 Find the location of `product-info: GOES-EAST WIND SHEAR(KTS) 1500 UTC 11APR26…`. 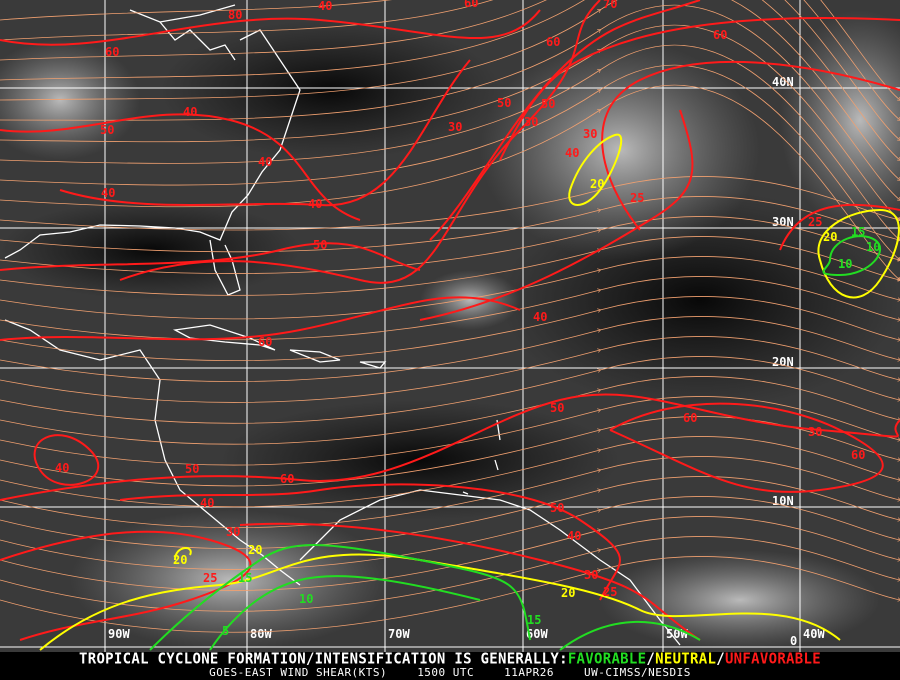

product-info: GOES-EAST WIND SHEAR(KTS) 1500 UTC 11APR26… is located at coordinates (450, 673).